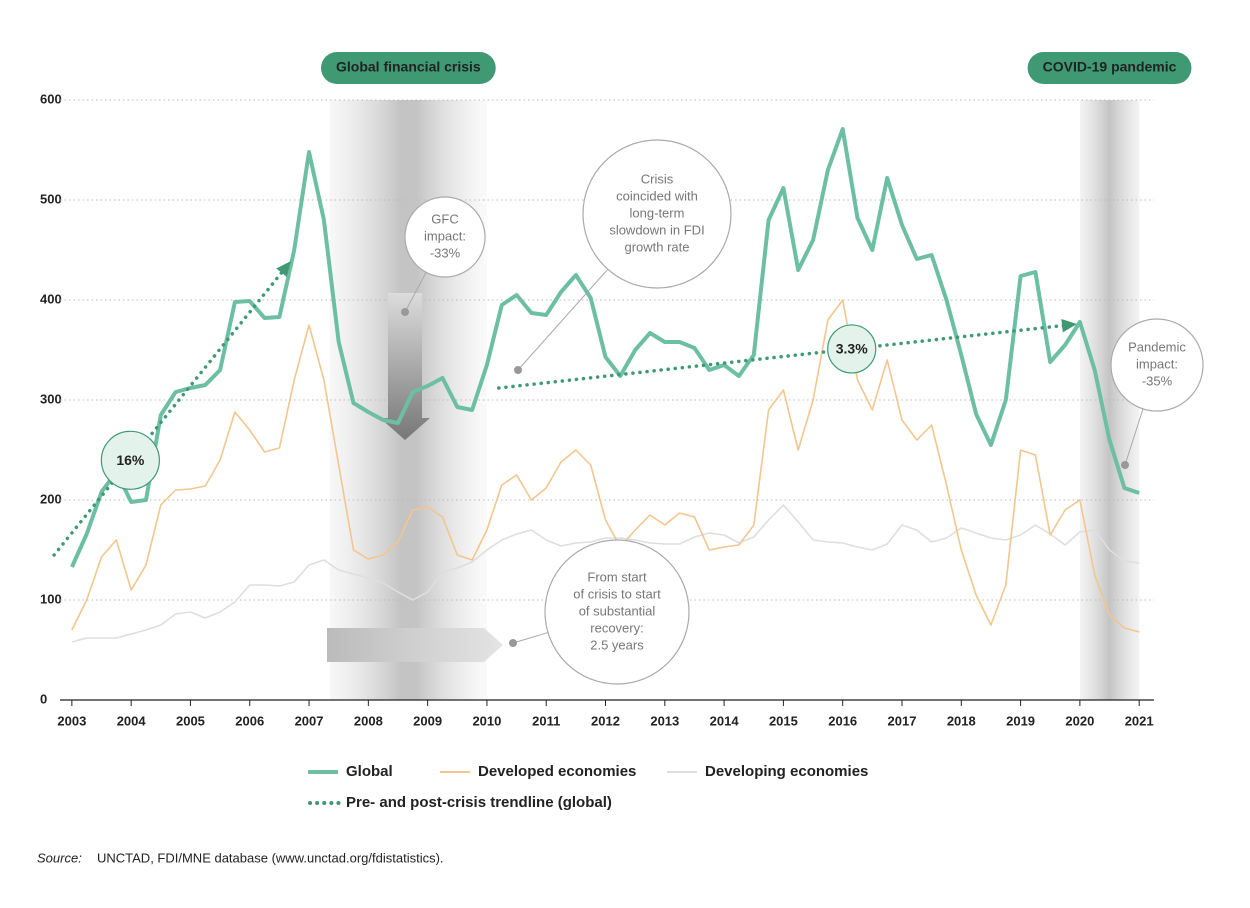  Describe the element at coordinates (445, 252) in the screenshot. I see `annotation-line: -33%` at that location.